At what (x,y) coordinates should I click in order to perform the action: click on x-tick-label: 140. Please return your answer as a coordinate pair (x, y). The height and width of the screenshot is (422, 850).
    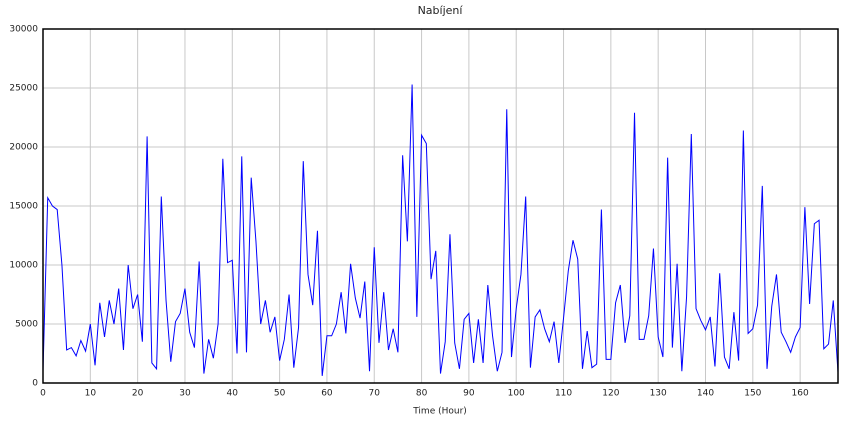
    Looking at the image, I should click on (705, 394).